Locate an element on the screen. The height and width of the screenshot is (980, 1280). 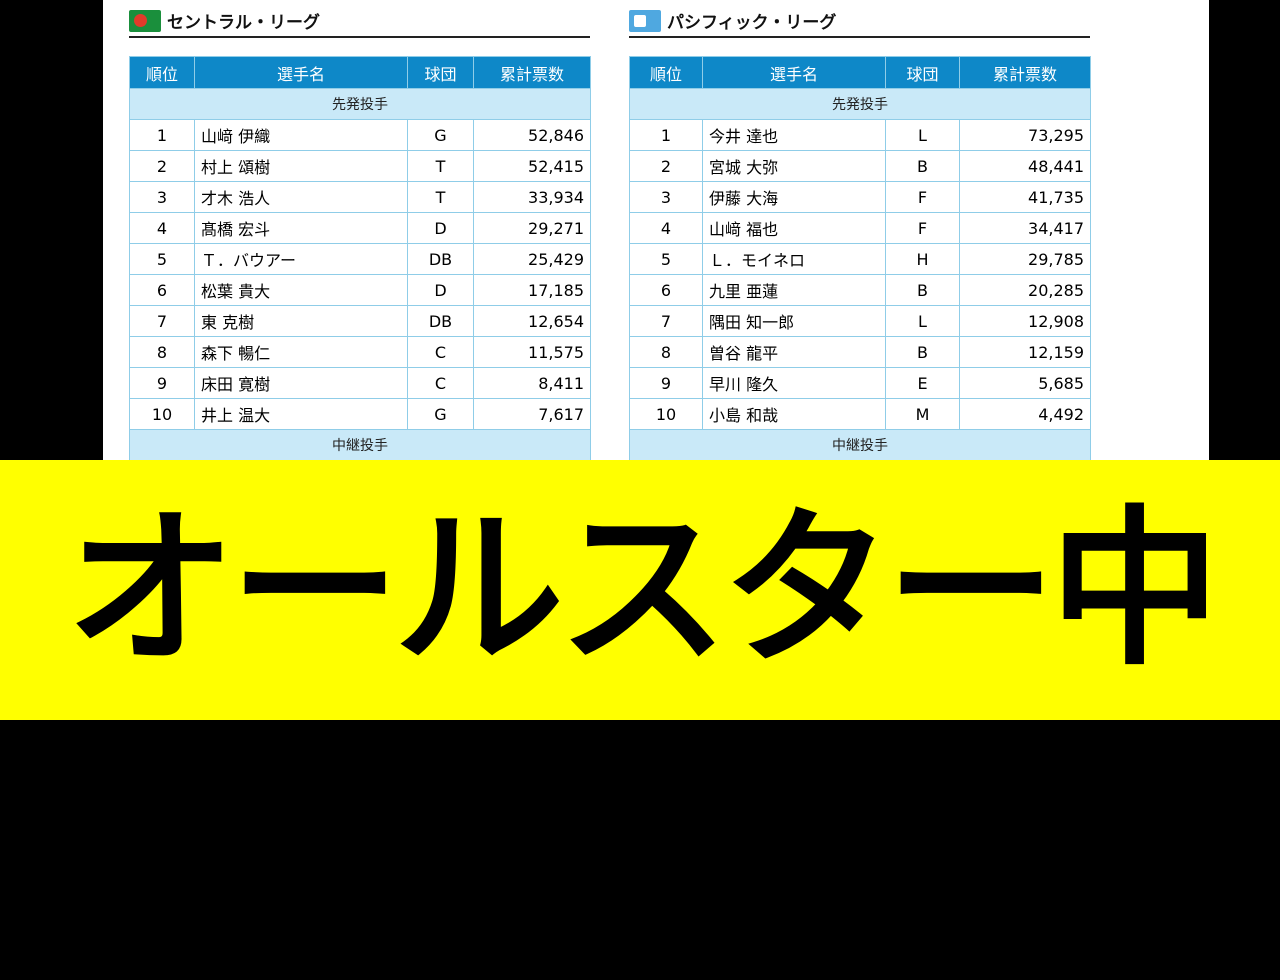
next-section-label: 中継投手 is located at coordinates (860, 444).